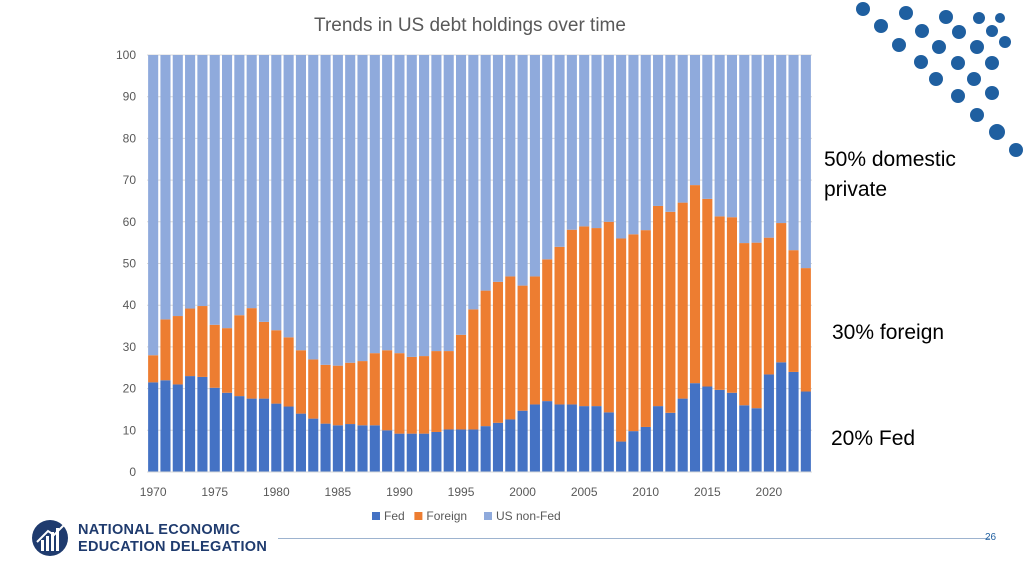 Image resolution: width=1024 pixels, height=576 pixels. Describe the element at coordinates (165, 350) in the screenshot. I see `bar-foreign-1971` at that location.